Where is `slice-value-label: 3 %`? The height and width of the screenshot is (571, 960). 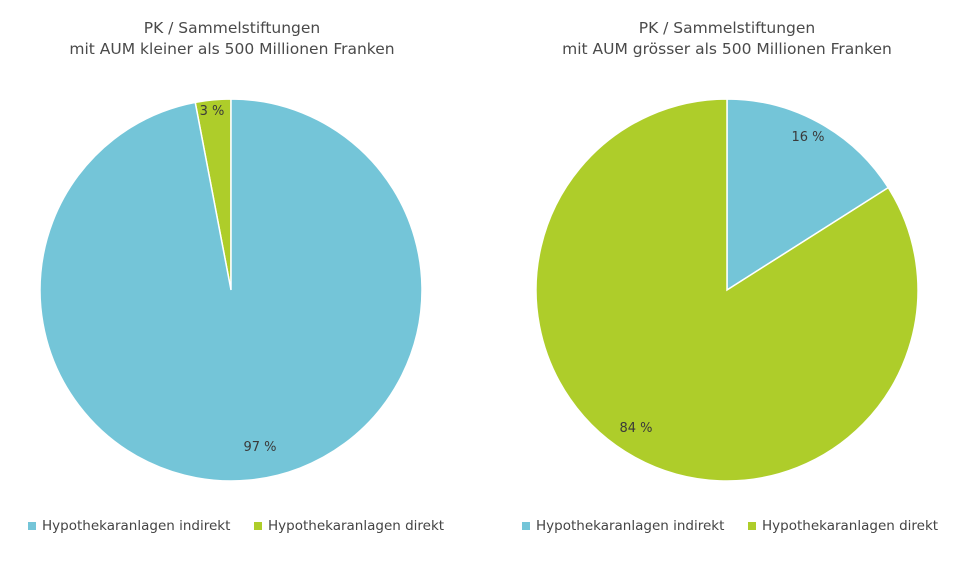
slice-value-label: 3 % is located at coordinates (212, 111).